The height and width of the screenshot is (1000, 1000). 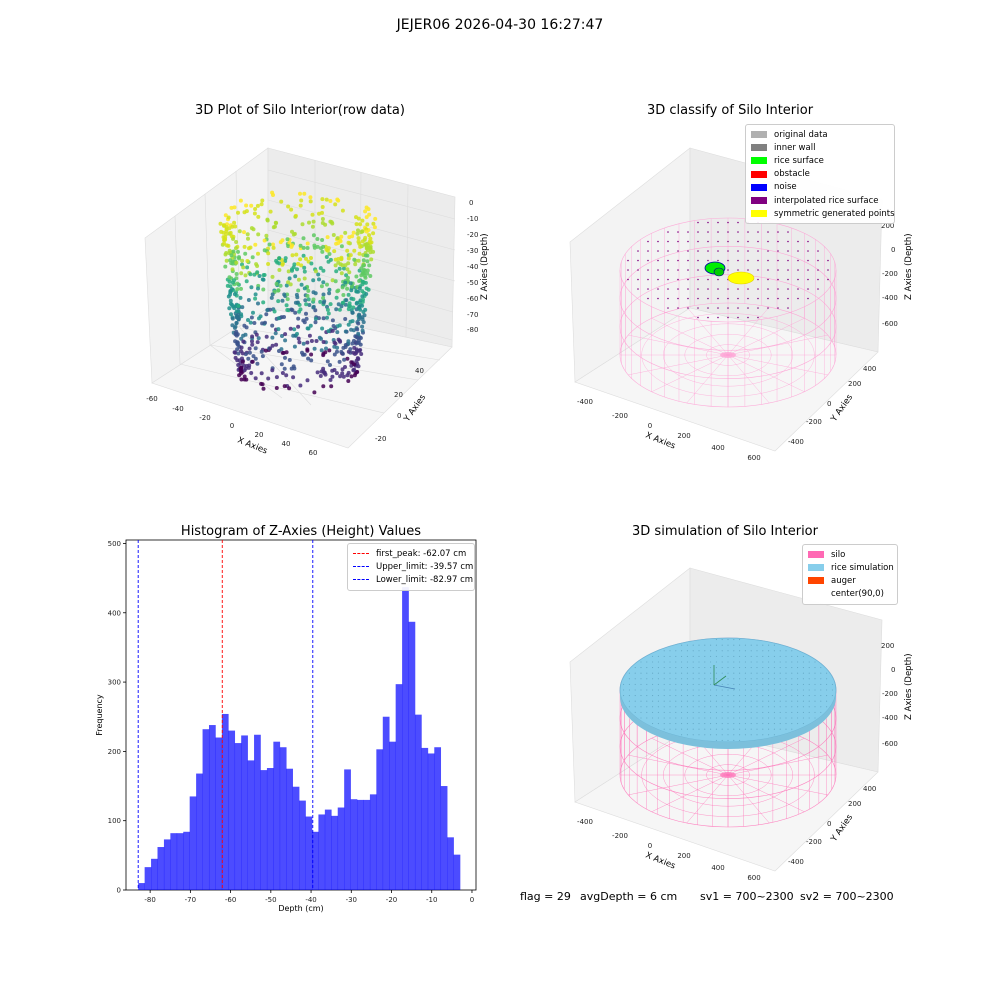 What do you see at coordinates (850, 574) in the screenshot?
I see `simulation-legend: silo rice simulation auger center(90,0)` at bounding box center [850, 574].